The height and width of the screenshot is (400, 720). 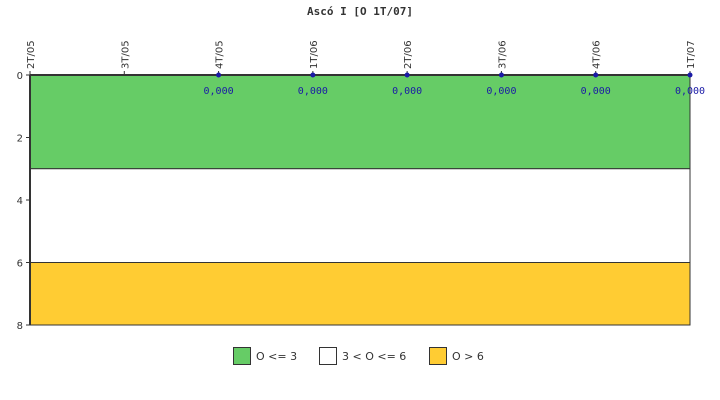 What do you see at coordinates (242, 356) in the screenshot?
I see `legend-swatch-green` at bounding box center [242, 356].